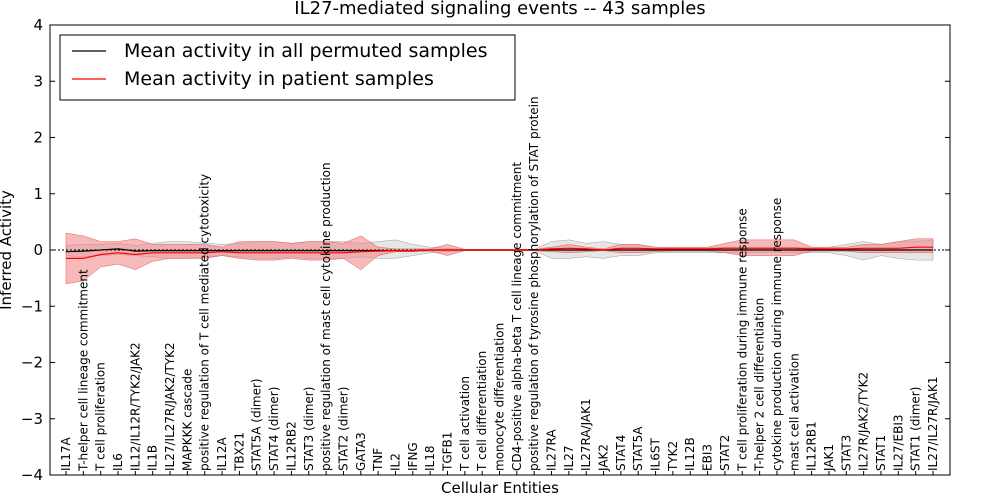  Describe the element at coordinates (291, 446) in the screenshot. I see `category-label: IL12RB2` at that location.